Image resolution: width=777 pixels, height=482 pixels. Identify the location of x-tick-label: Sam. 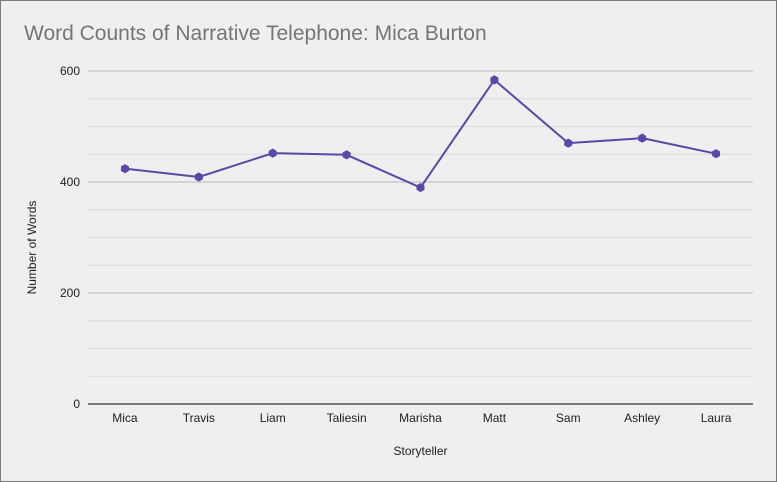
(568, 418).